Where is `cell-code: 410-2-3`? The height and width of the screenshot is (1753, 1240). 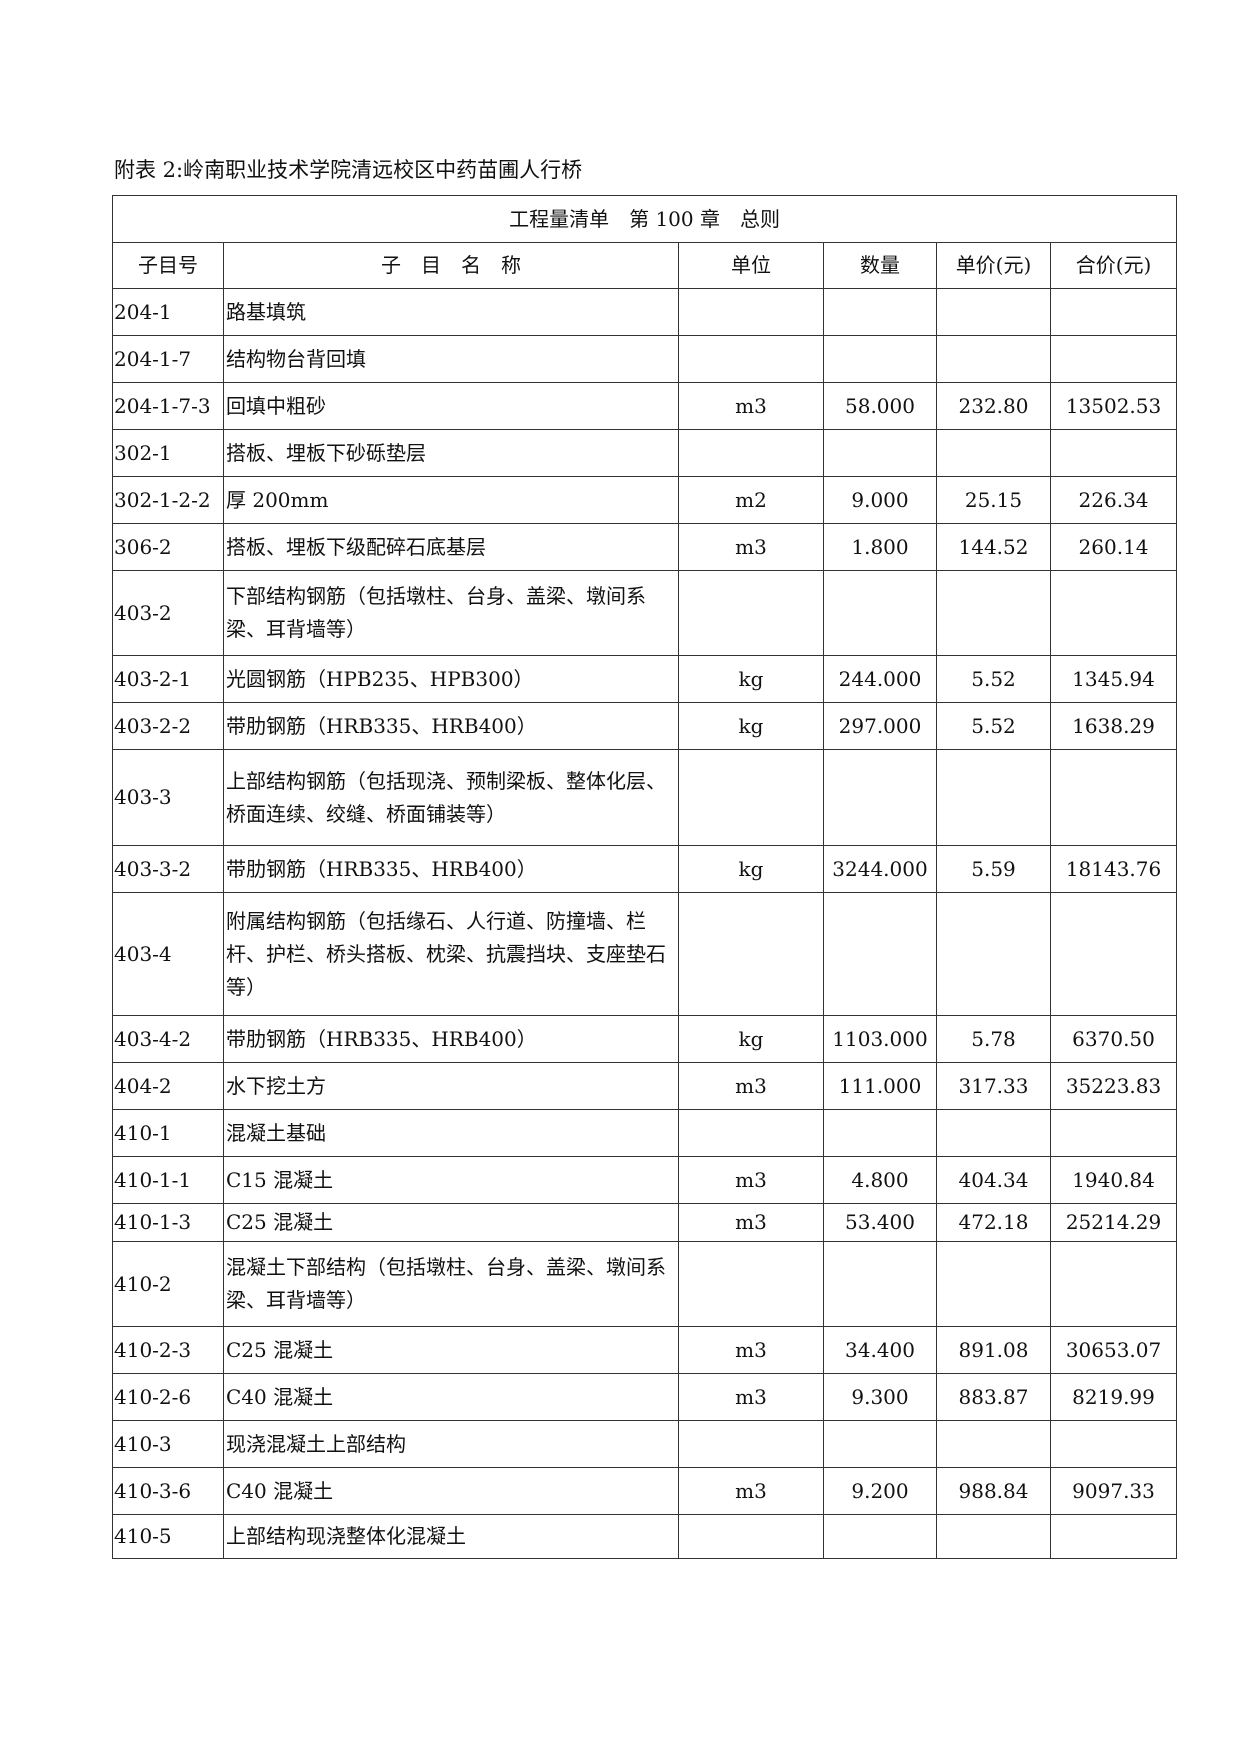 cell-code: 410-2-3 is located at coordinates (168, 1350).